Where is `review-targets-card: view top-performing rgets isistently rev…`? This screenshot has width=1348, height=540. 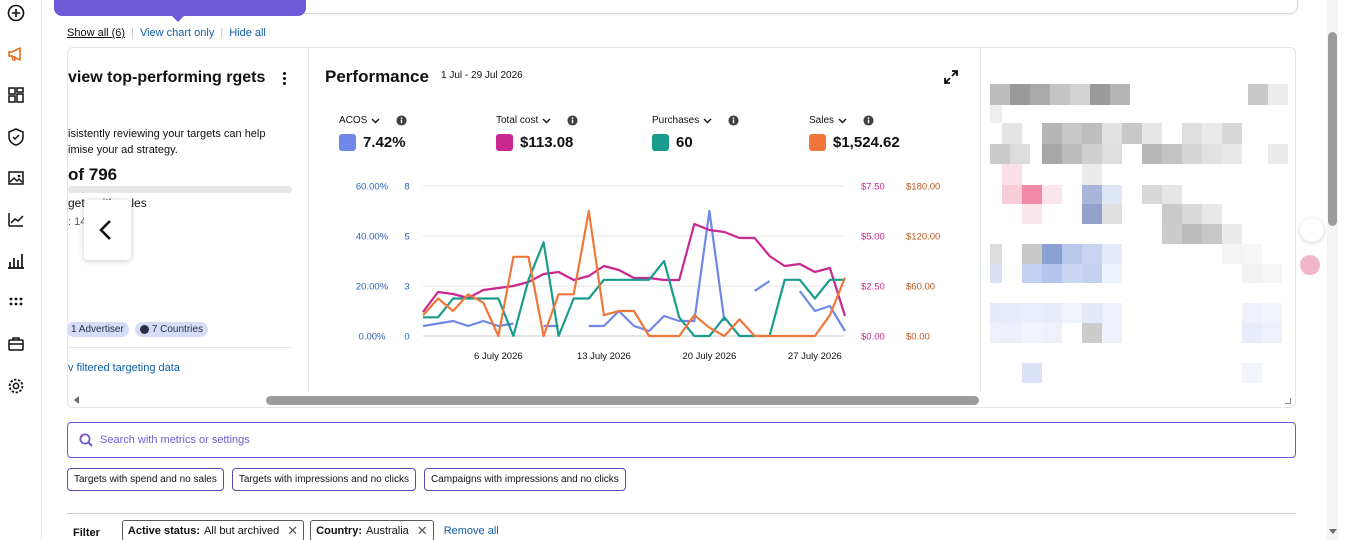
review-targets-card: view top-performing rgets isistently rev… is located at coordinates (188, 220).